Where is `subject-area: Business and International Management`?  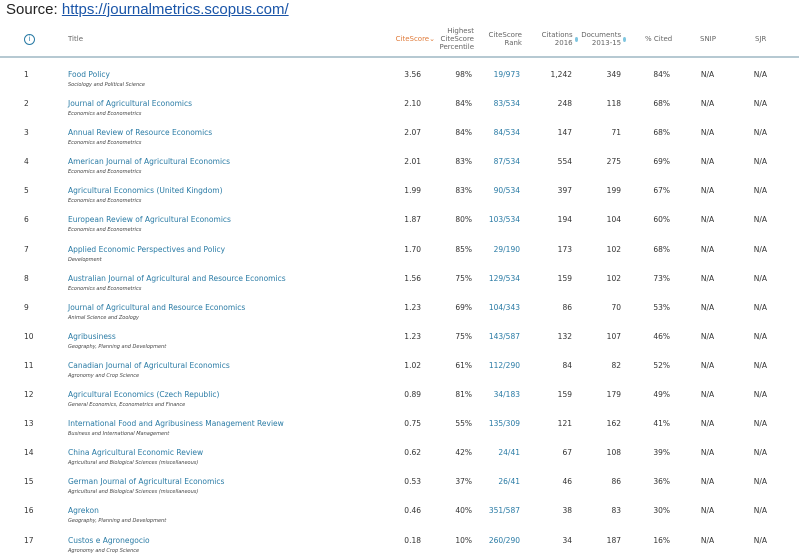
subject-area: Business and International Management is located at coordinates (119, 434).